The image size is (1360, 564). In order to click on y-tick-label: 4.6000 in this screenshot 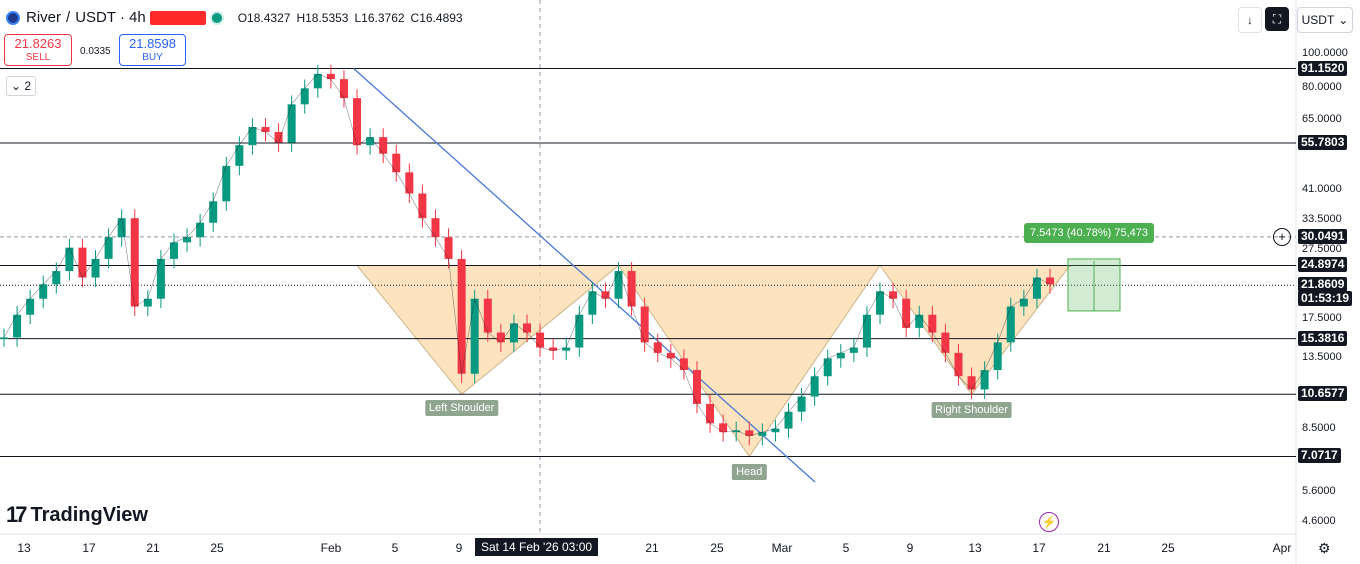, I will do `click(1319, 520)`.